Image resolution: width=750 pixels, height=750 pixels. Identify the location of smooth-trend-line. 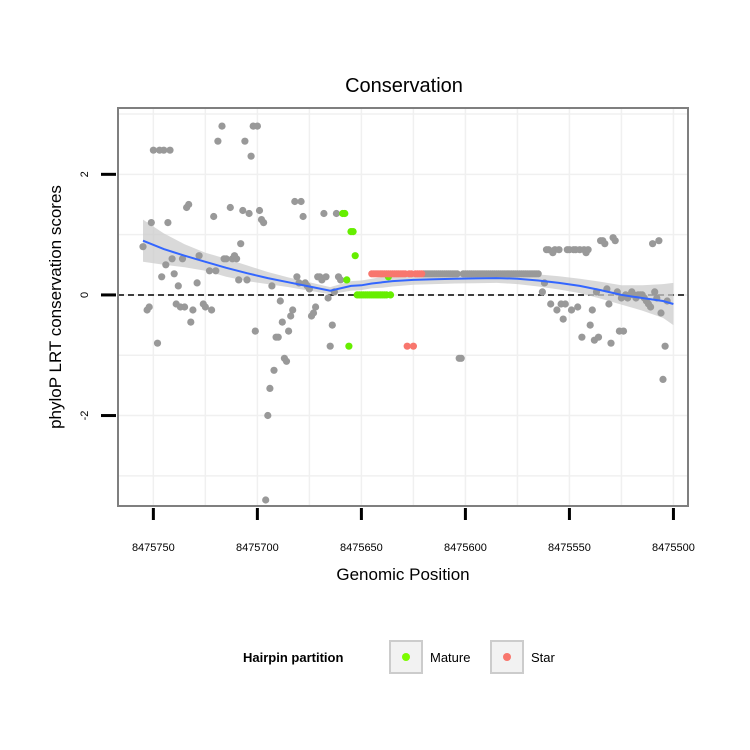
(408, 272).